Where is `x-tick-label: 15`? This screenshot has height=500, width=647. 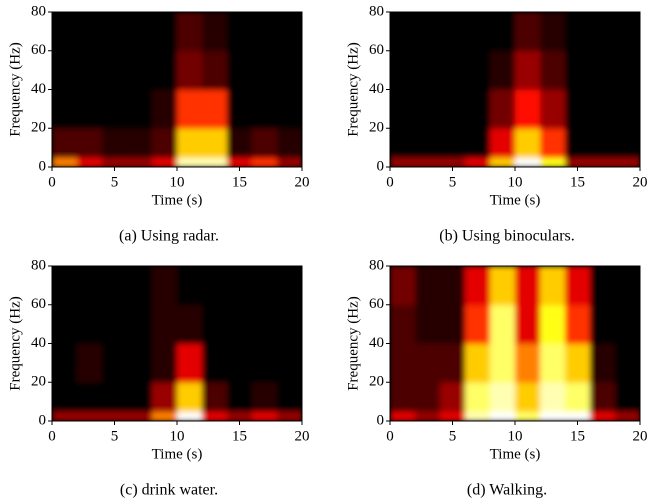
x-tick-label: 15 is located at coordinates (239, 182).